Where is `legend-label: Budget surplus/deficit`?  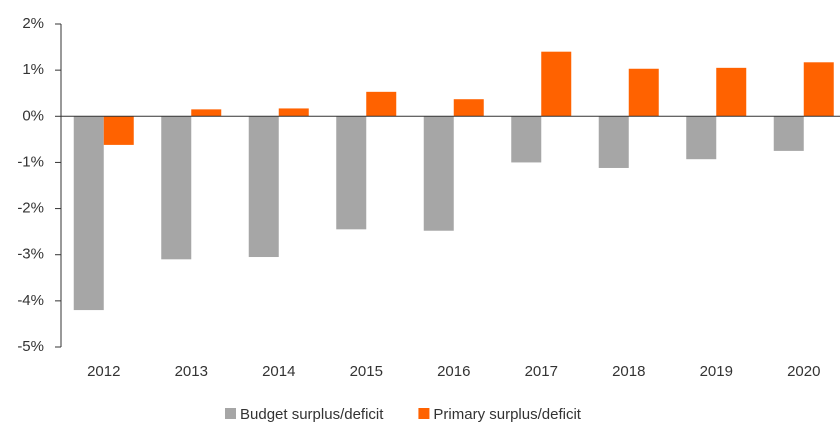 legend-label: Budget surplus/deficit is located at coordinates (312, 414).